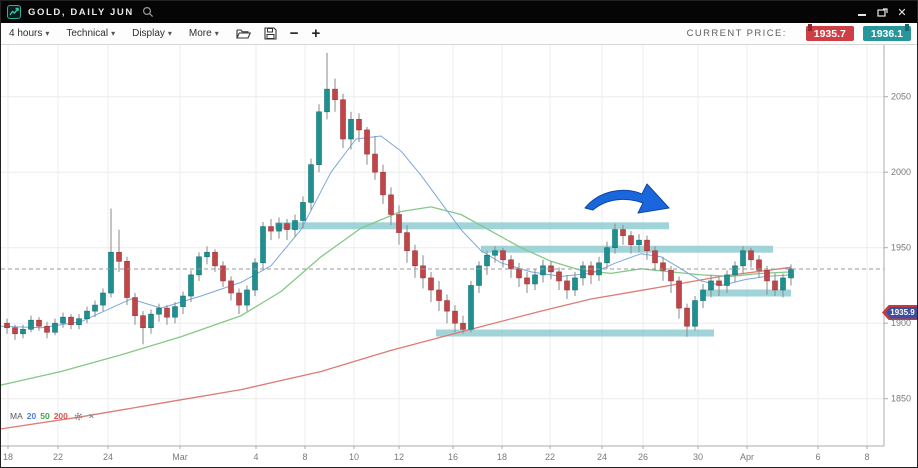 This screenshot has width=918, height=468. I want to click on minimize-button, so click(862, 12).